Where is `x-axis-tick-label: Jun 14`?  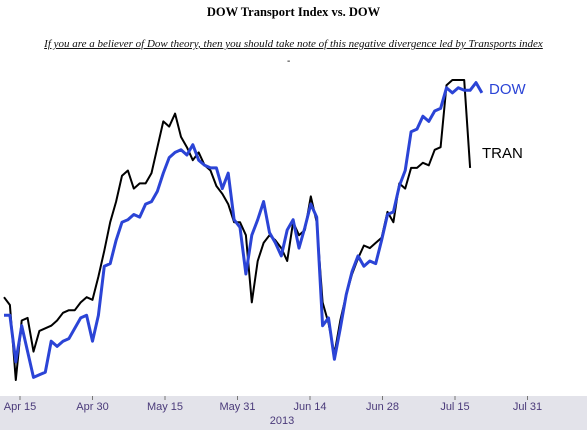
x-axis-tick-label: Jun 14 is located at coordinates (309, 407).